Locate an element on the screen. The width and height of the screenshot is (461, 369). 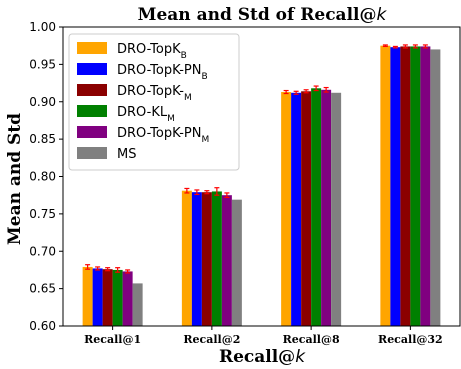
y-tick-label: 0.60 is located at coordinates (42, 326).